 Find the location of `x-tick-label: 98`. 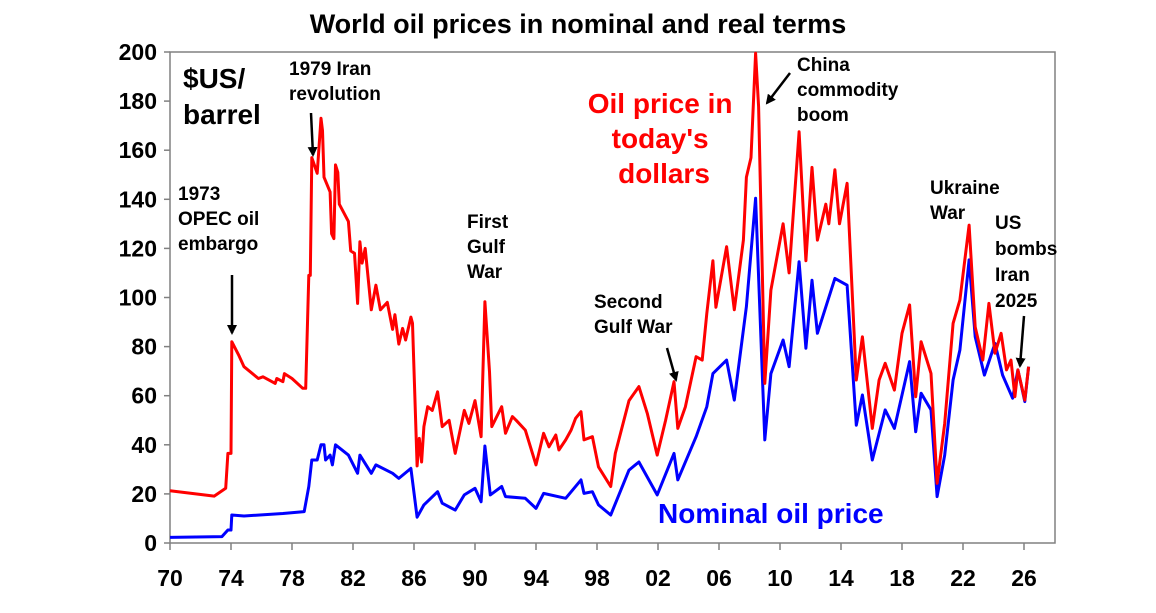

x-tick-label: 98 is located at coordinates (597, 578).